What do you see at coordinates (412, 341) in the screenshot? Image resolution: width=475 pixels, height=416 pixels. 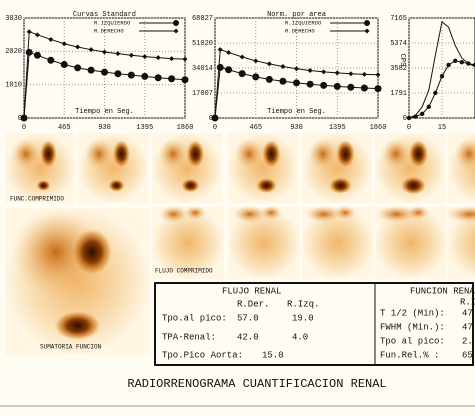 I see `row-label: Tpo al pico:` at bounding box center [412, 341].